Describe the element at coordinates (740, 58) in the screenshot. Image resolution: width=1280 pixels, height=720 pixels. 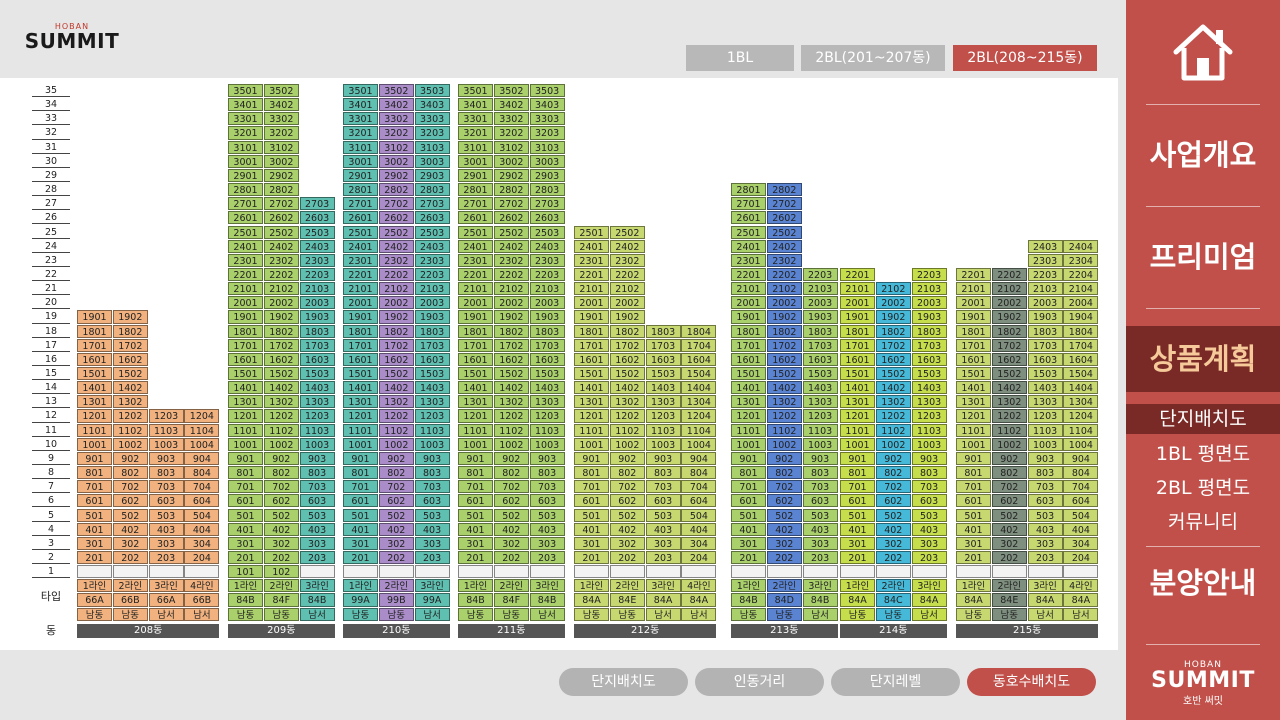
I see `tab-1bl: 1BL` at that location.